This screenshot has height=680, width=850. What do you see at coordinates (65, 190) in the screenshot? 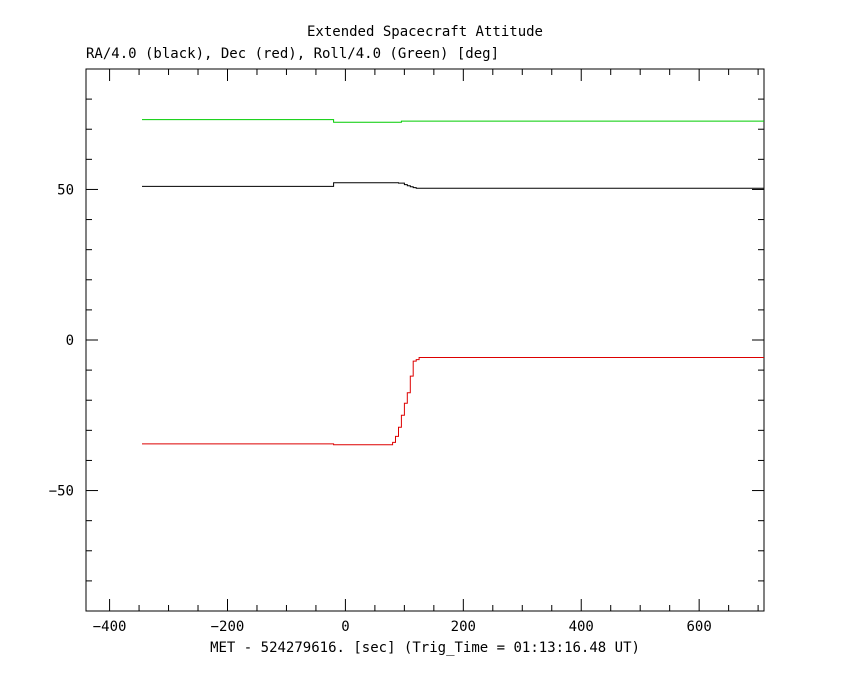
I see `y-tick-label: 50` at bounding box center [65, 190].